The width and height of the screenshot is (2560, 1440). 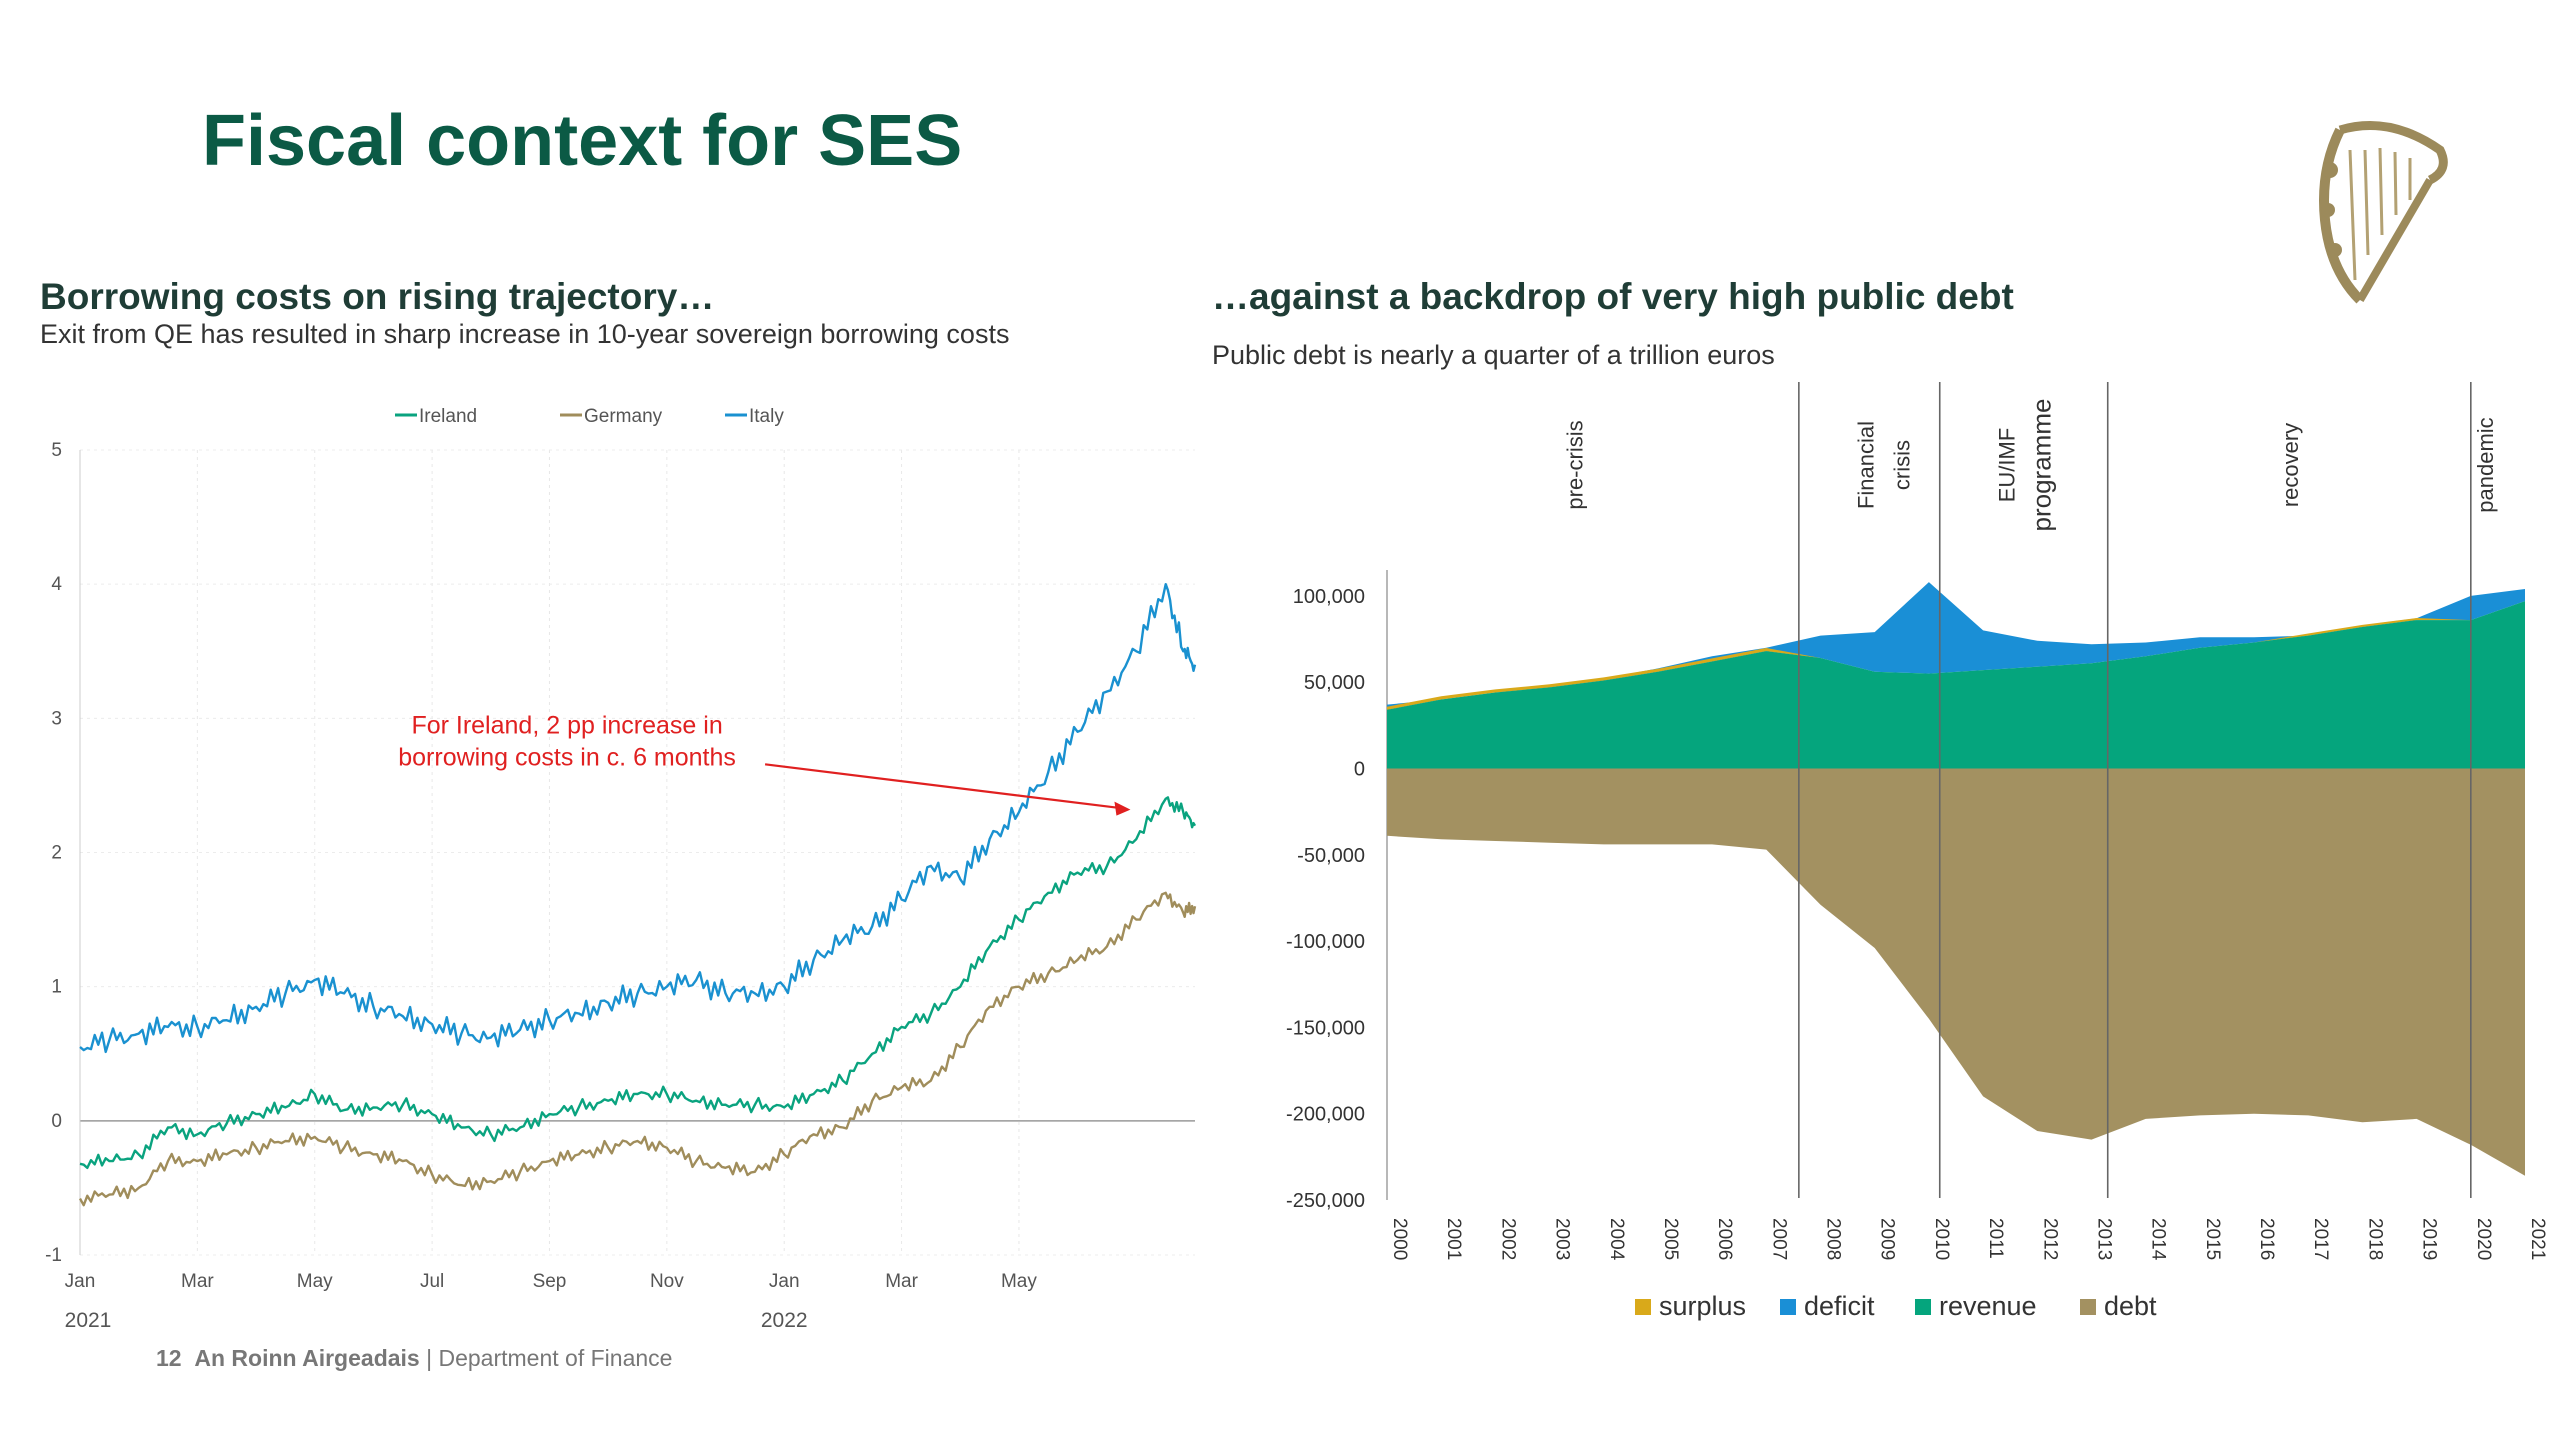 What do you see at coordinates (1643, 1307) in the screenshot?
I see `legend-swatch-surplus` at bounding box center [1643, 1307].